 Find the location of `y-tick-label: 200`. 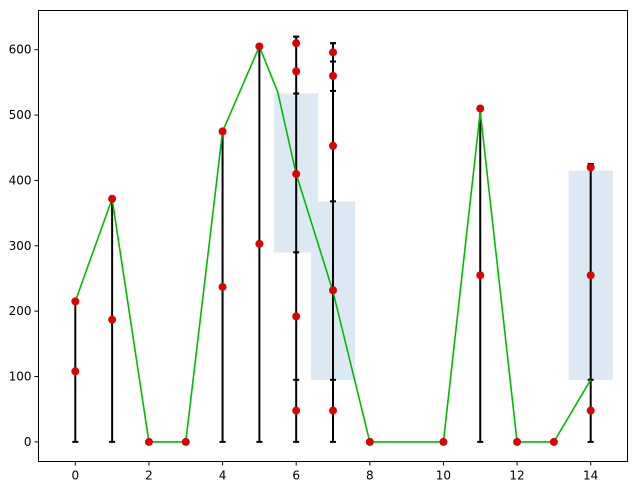

y-tick-label: 200 is located at coordinates (20, 311).